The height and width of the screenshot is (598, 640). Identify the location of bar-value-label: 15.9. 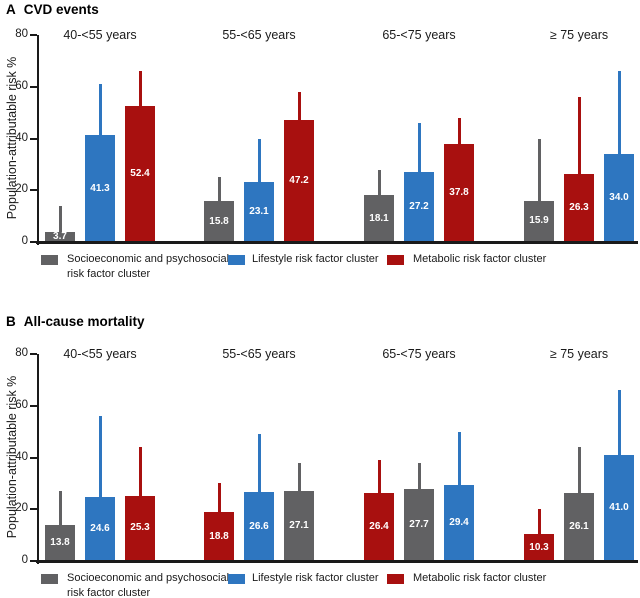
(539, 221).